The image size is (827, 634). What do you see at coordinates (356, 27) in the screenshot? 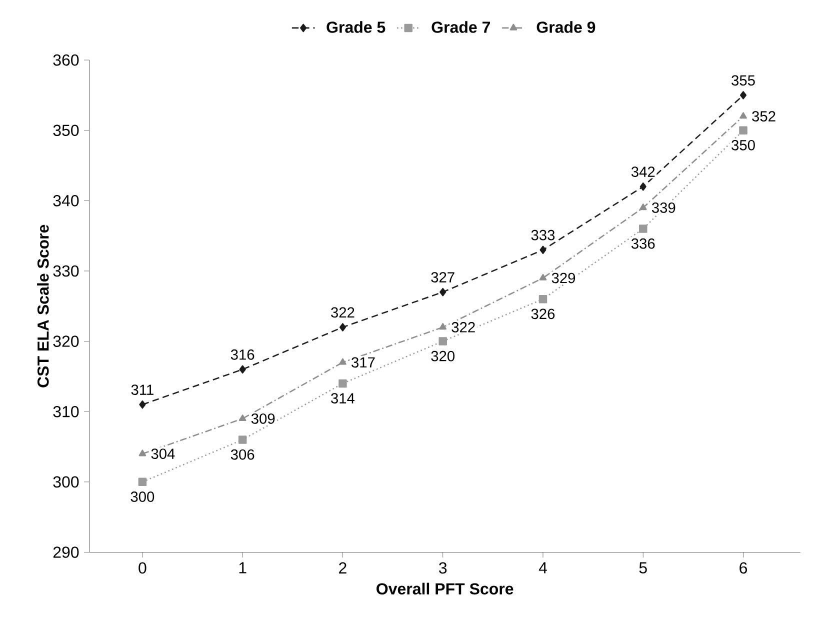
I see `legend-label: Grade 5` at bounding box center [356, 27].